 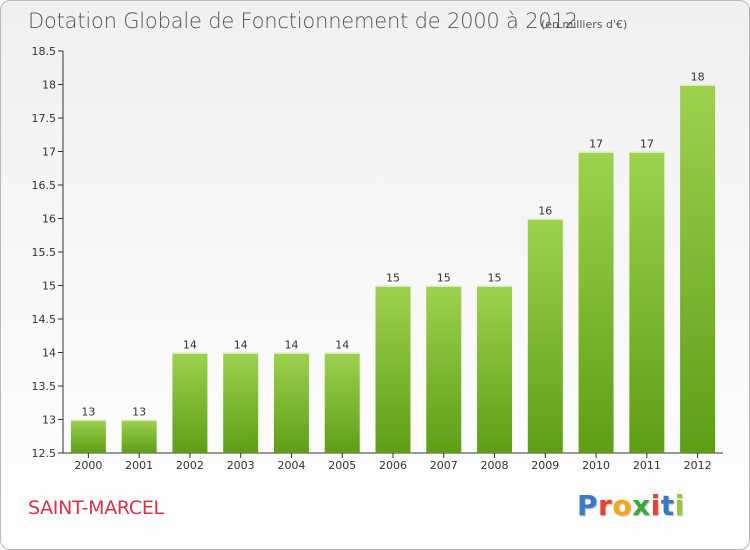 What do you see at coordinates (605, 505) in the screenshot?
I see `logo-letter: r` at bounding box center [605, 505].